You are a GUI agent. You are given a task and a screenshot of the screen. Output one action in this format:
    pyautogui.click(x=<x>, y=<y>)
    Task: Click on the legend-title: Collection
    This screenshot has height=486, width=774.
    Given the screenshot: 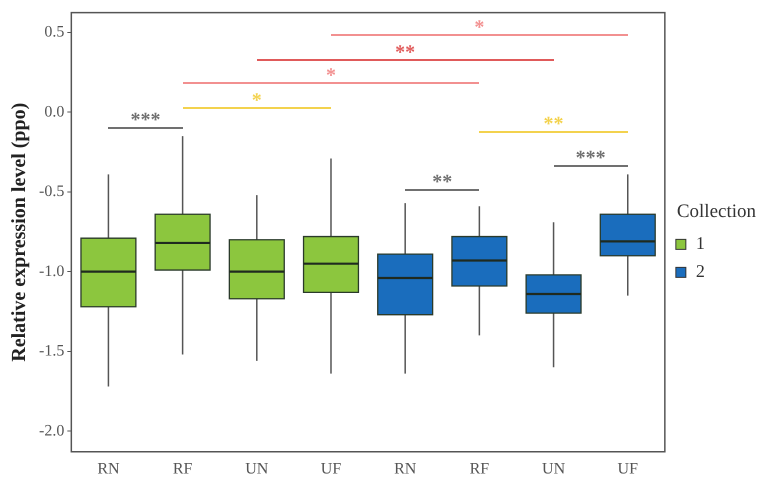 What is the action you would take?
    pyautogui.click(x=716, y=211)
    